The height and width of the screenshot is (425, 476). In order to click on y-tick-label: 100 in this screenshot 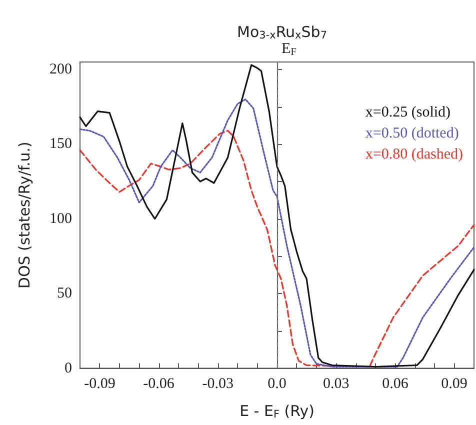, I will do `click(61, 218)`.